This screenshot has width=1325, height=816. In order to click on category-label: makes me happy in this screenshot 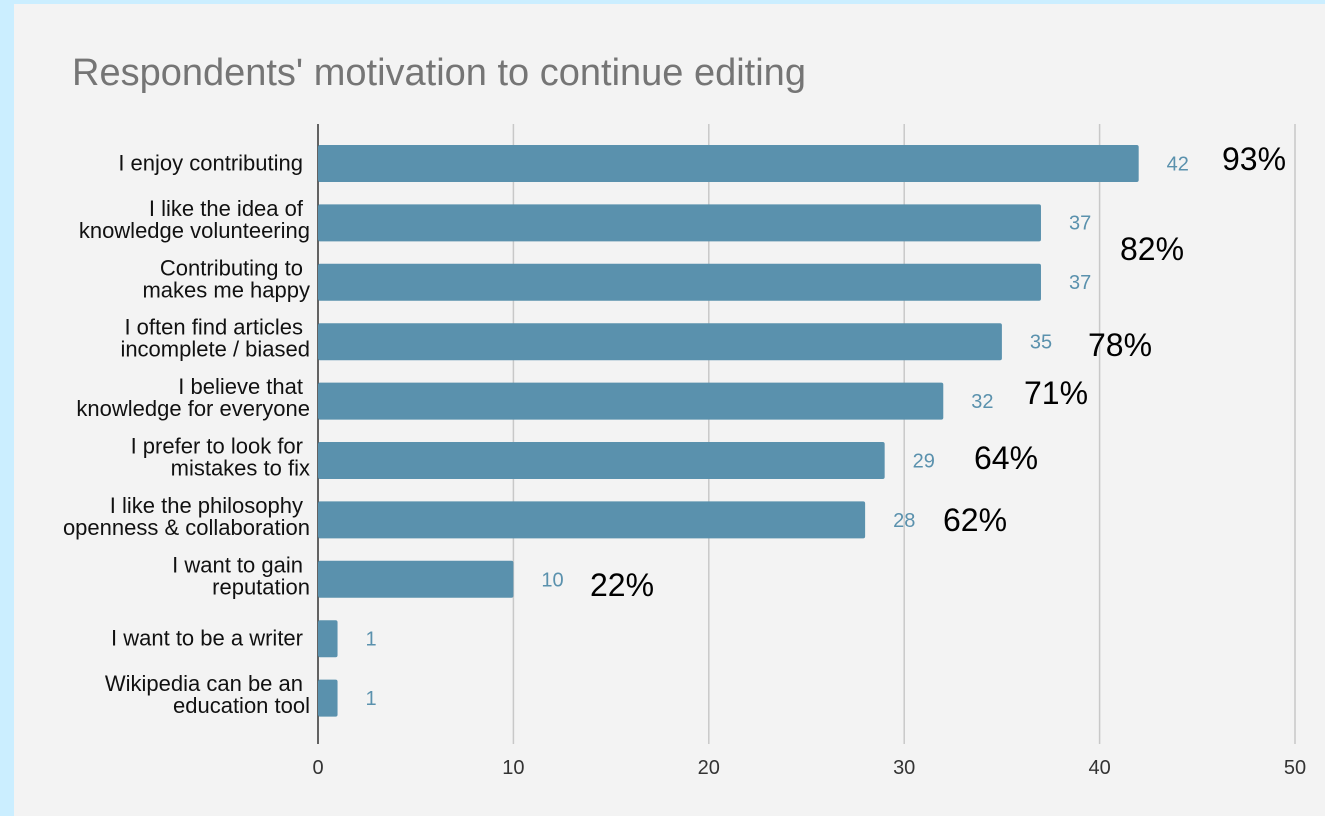, I will do `click(226, 289)`.